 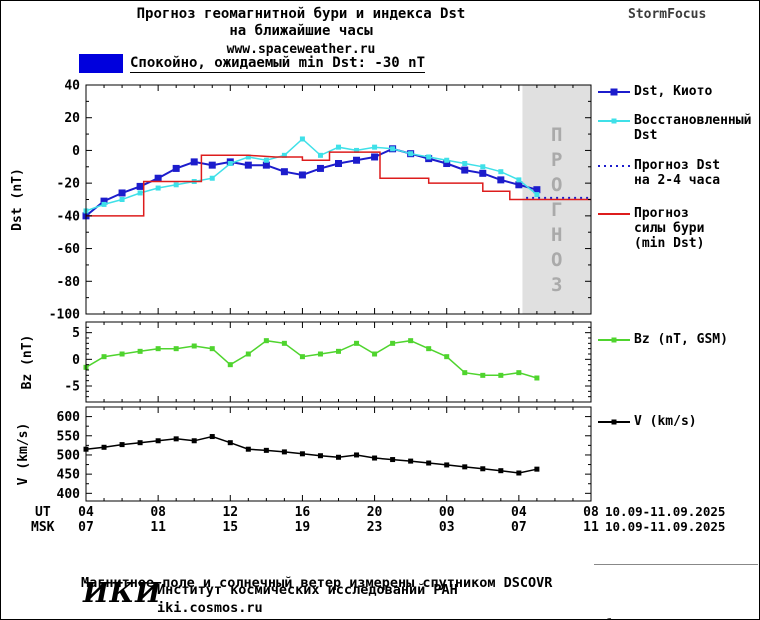 What do you see at coordinates (27, 362) in the screenshot?
I see `y-axis-label-bz: Bz (nT)` at bounding box center [27, 362].